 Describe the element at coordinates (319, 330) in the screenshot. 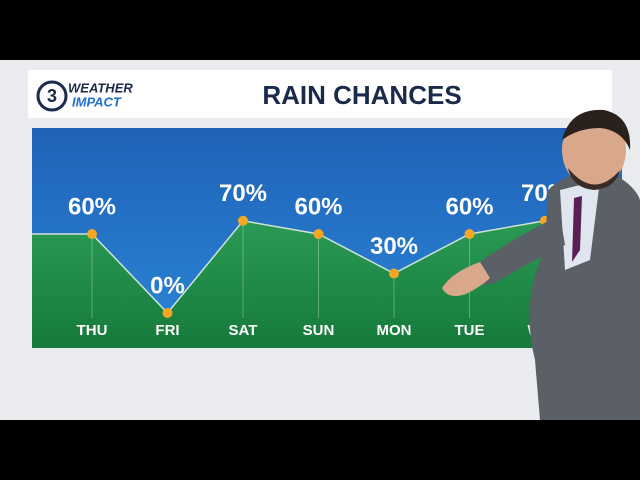

I see `x-tick-label: SUN` at that location.